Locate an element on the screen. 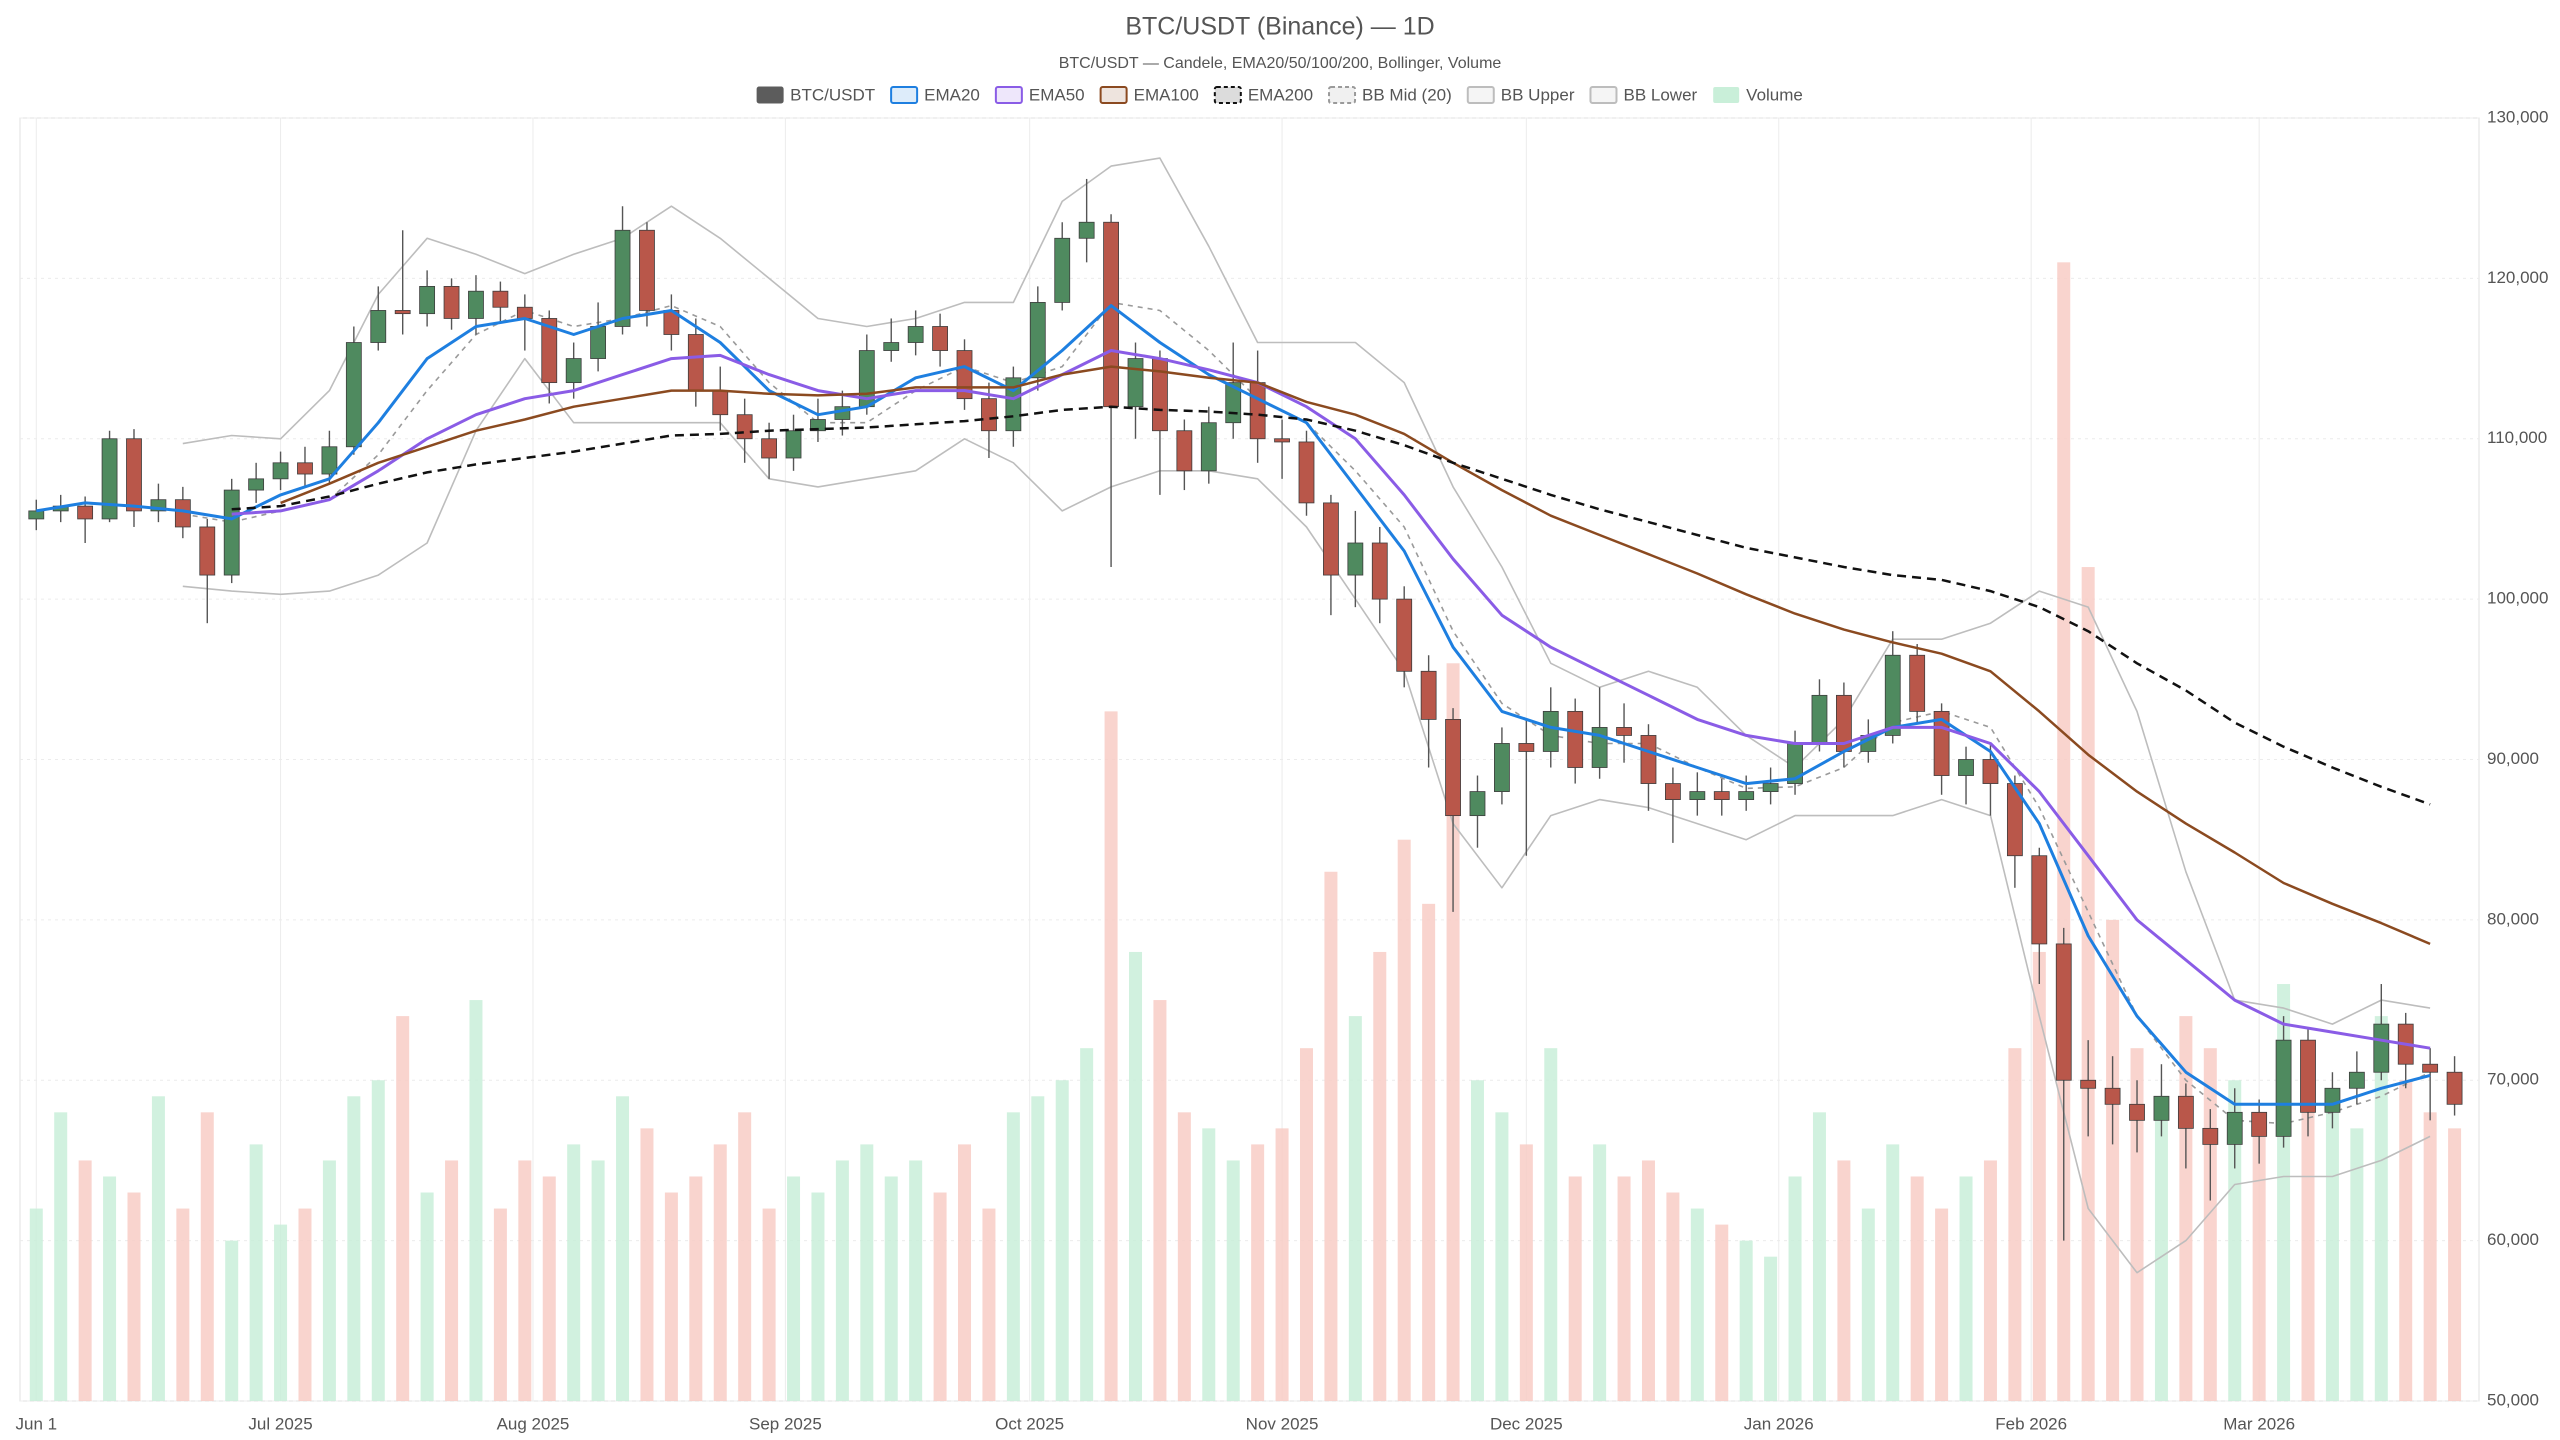 This screenshot has height=1440, width=2560. x-tick-label: Feb 2026 is located at coordinates (2031, 1423).